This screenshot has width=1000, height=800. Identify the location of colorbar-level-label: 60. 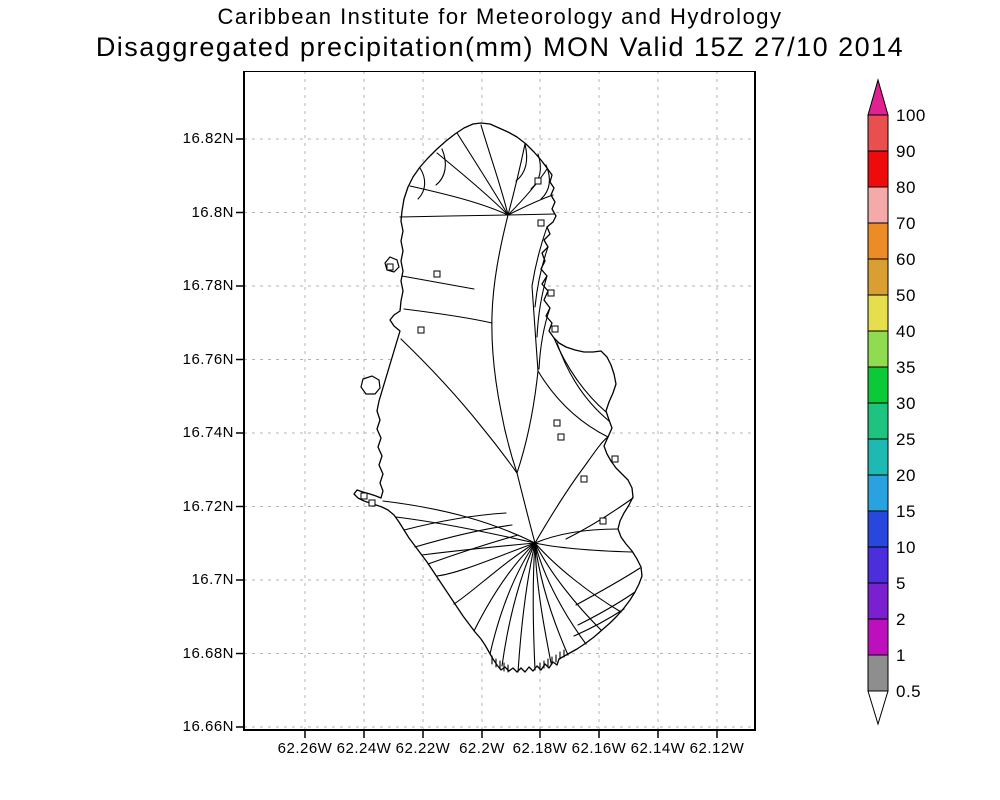
(906, 259).